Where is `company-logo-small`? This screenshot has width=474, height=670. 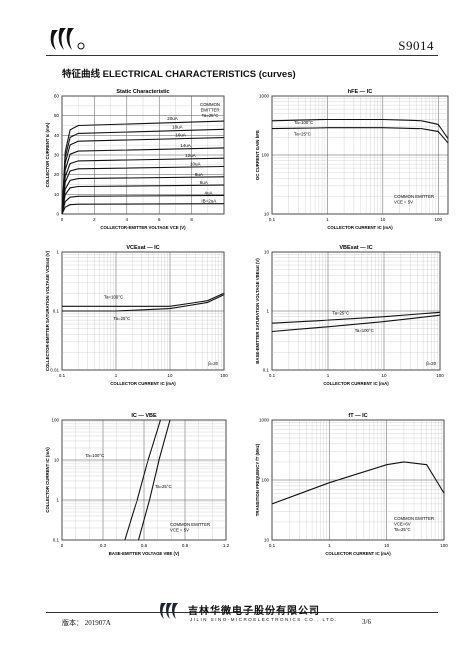 company-logo-small is located at coordinates (169, 611).